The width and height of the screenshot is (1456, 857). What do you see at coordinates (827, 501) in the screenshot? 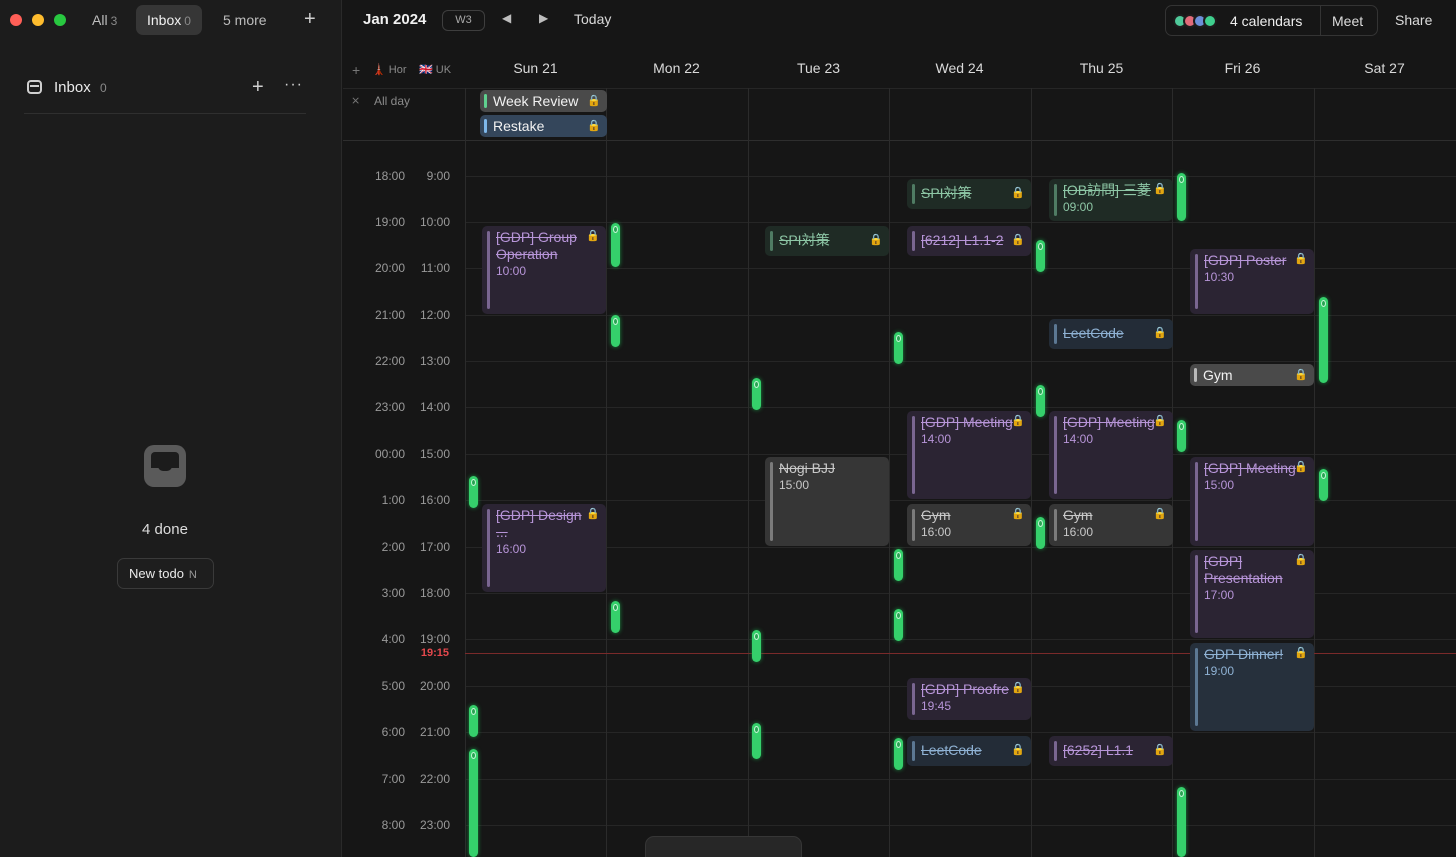
I see `calendar-event: Nogi BJJ 15:00` at bounding box center [827, 501].